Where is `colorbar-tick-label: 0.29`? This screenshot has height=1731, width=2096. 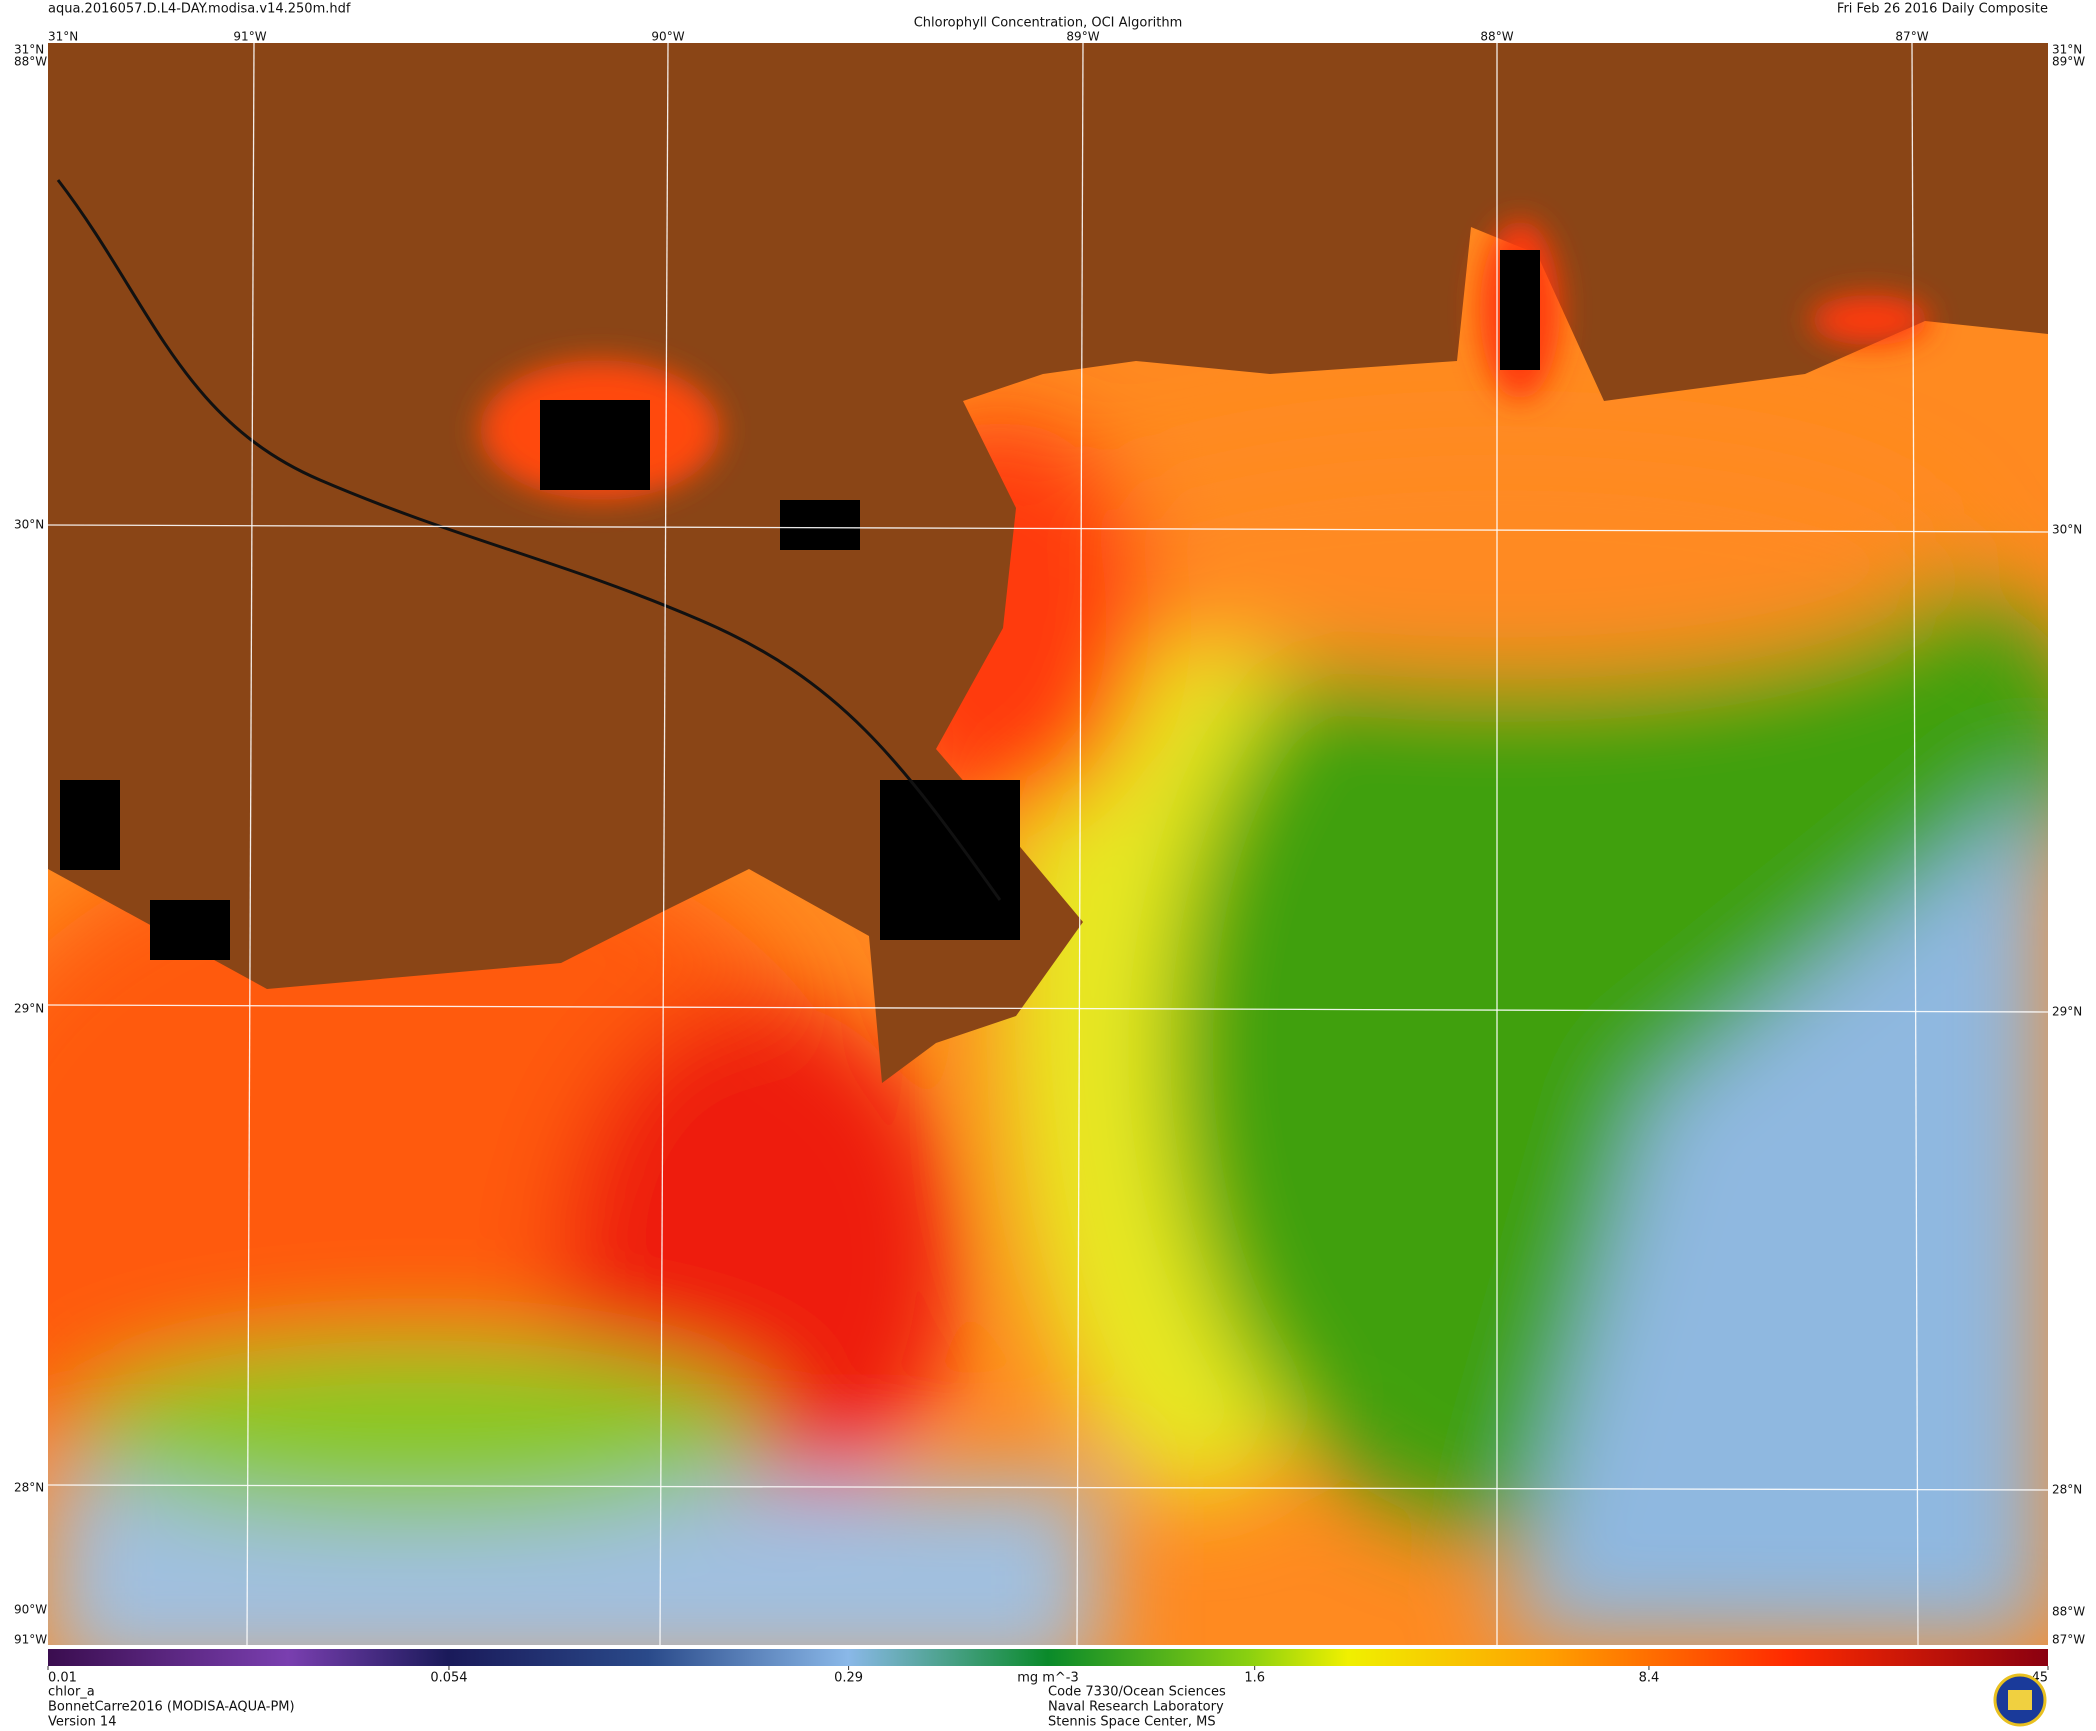
colorbar-tick-label: 0.29 is located at coordinates (848, 1678).